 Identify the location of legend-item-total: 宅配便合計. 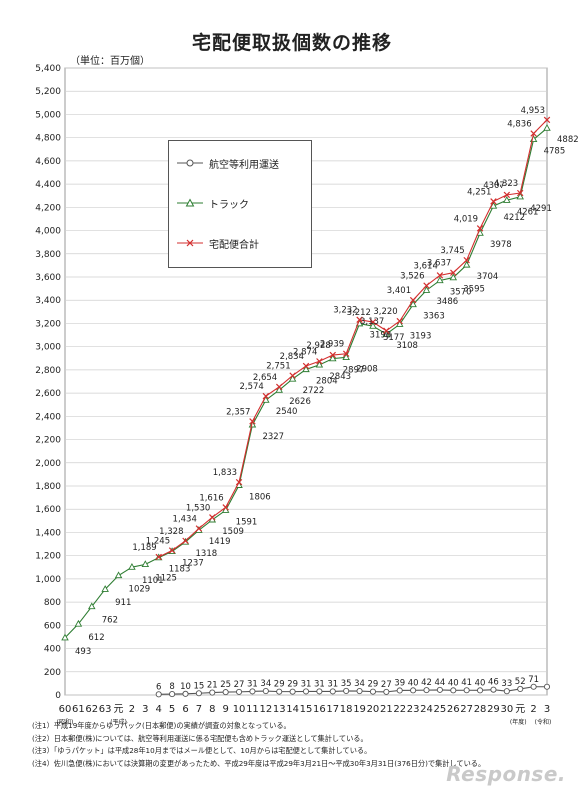
(218, 243).